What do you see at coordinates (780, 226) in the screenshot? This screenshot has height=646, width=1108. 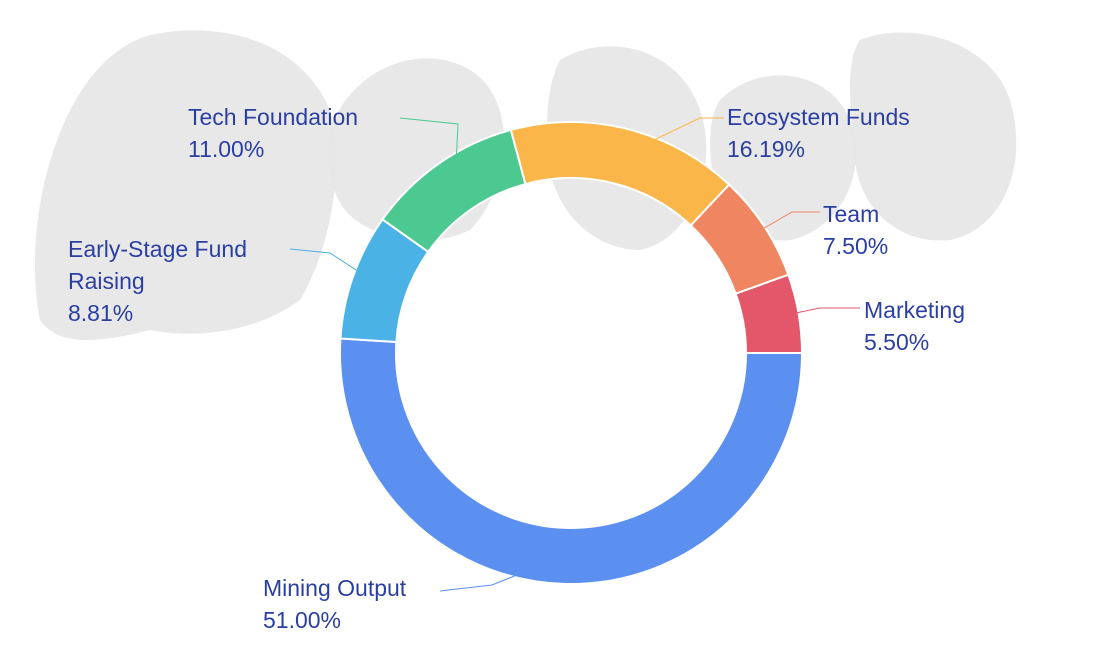 I see `leader-line-team` at bounding box center [780, 226].